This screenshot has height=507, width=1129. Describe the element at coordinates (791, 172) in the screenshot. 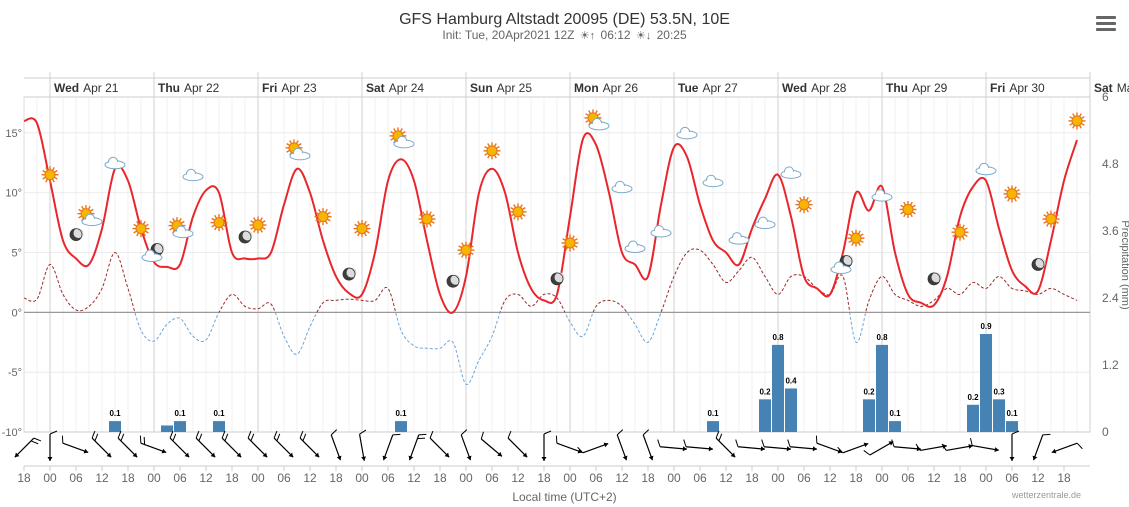

I see `weather-symbol-cloud` at that location.